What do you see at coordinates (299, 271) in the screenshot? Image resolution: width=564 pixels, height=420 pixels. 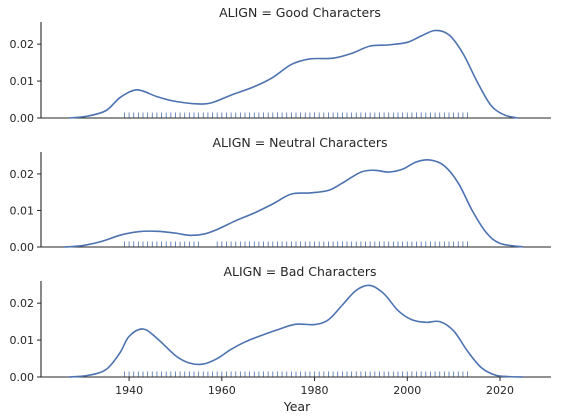 I see `panel-title: ALIGN = Bad Characters` at bounding box center [299, 271].